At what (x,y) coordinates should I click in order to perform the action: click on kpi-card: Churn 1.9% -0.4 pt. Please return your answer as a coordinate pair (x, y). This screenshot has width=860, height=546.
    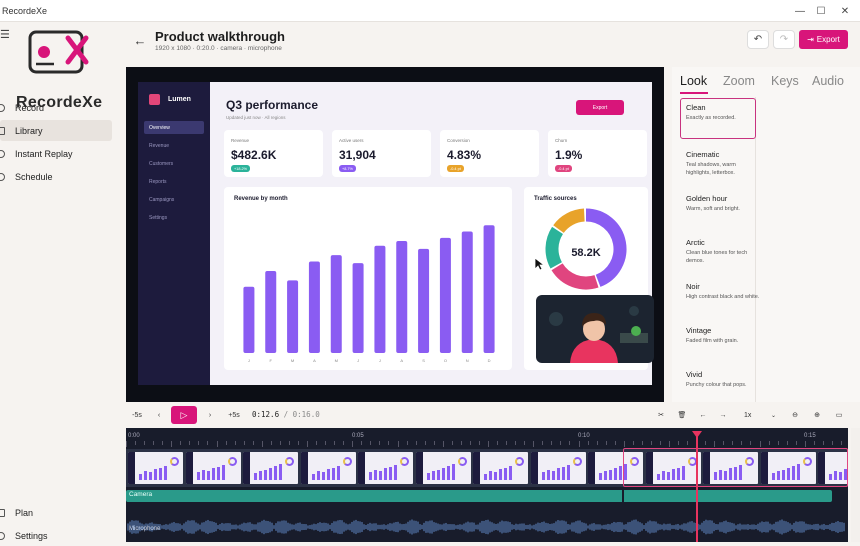
    Looking at the image, I should click on (597, 153).